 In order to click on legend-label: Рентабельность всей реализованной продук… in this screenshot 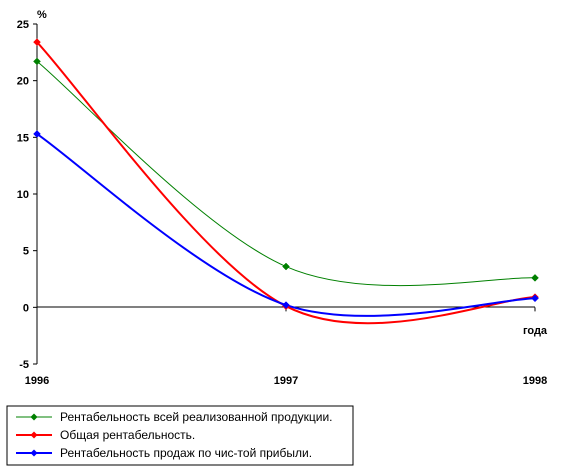, I will do `click(196, 417)`.